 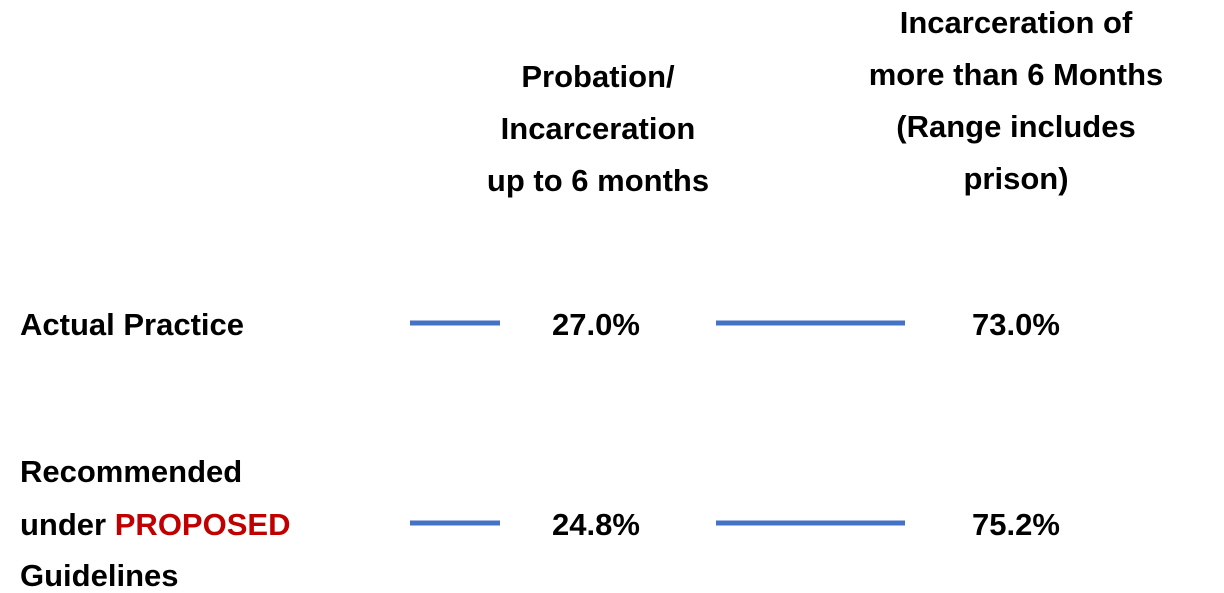 I want to click on cell-value: 73.0%, so click(x=1016, y=324).